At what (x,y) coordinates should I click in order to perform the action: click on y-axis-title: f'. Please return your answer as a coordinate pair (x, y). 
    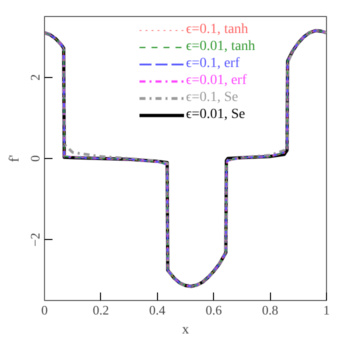
    Looking at the image, I should click on (15, 158).